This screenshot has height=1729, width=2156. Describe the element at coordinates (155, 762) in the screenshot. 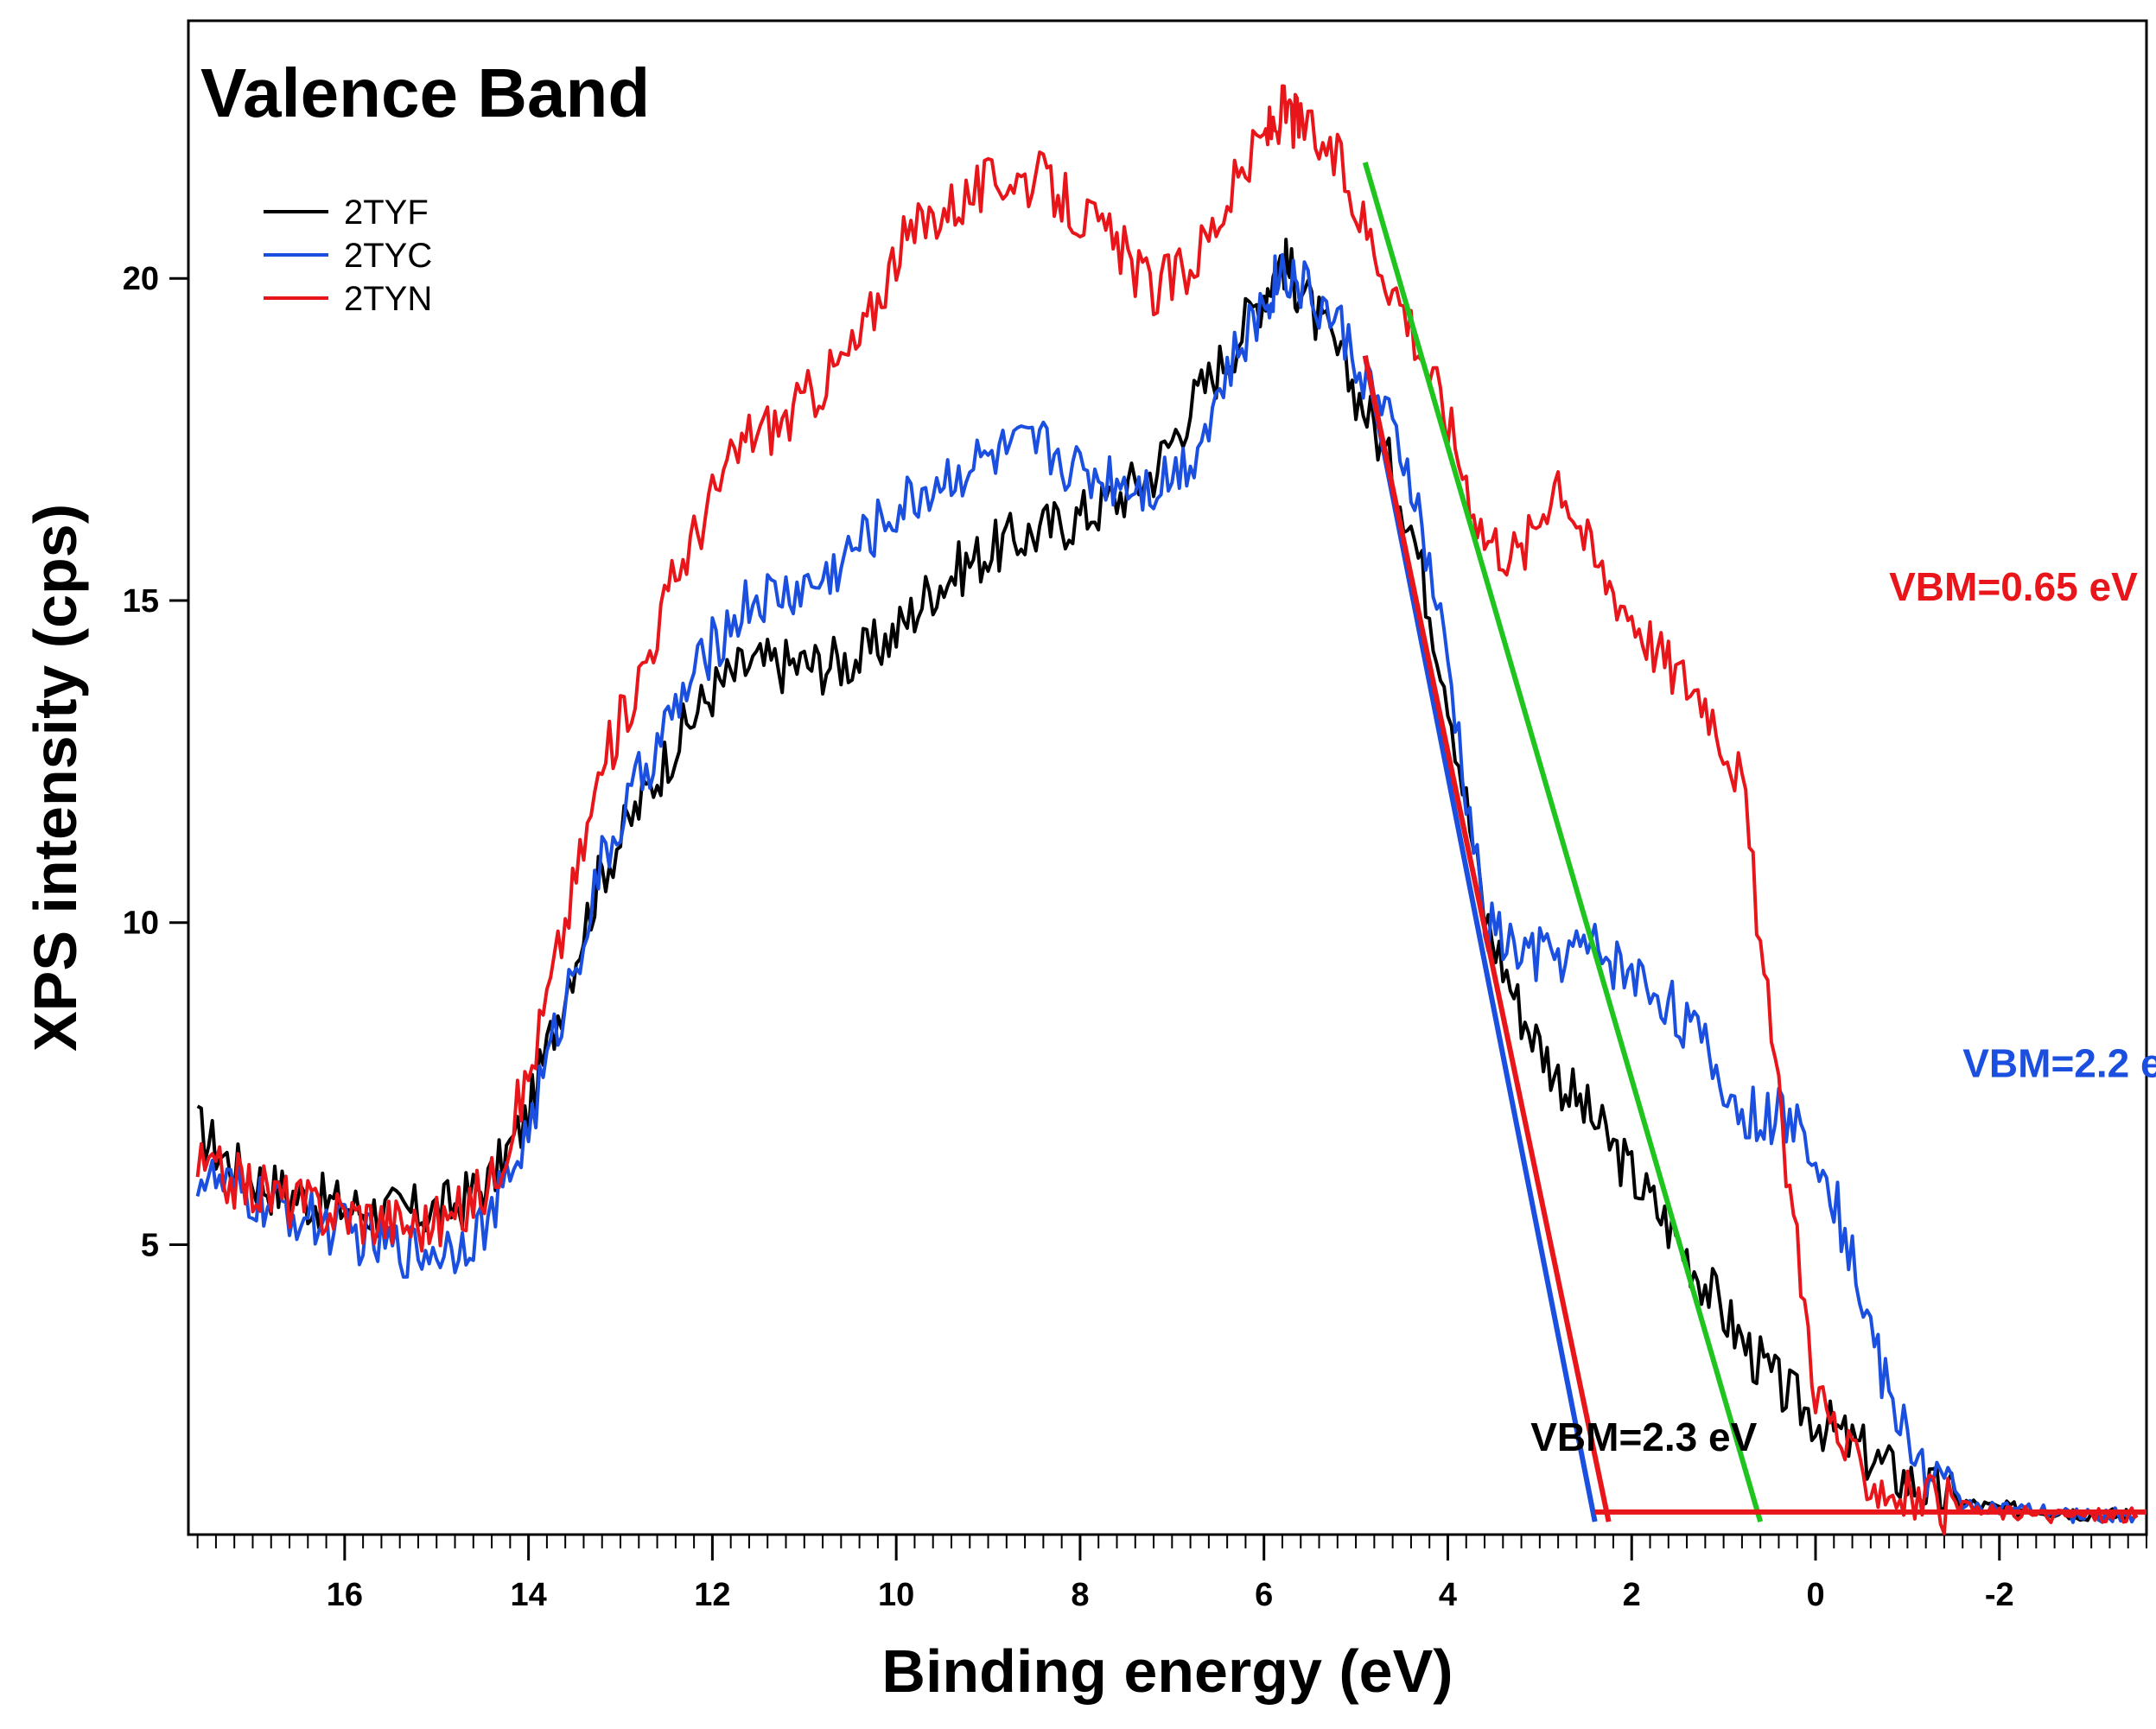

I see `y-axis-ticks: 5 10 15 20` at that location.